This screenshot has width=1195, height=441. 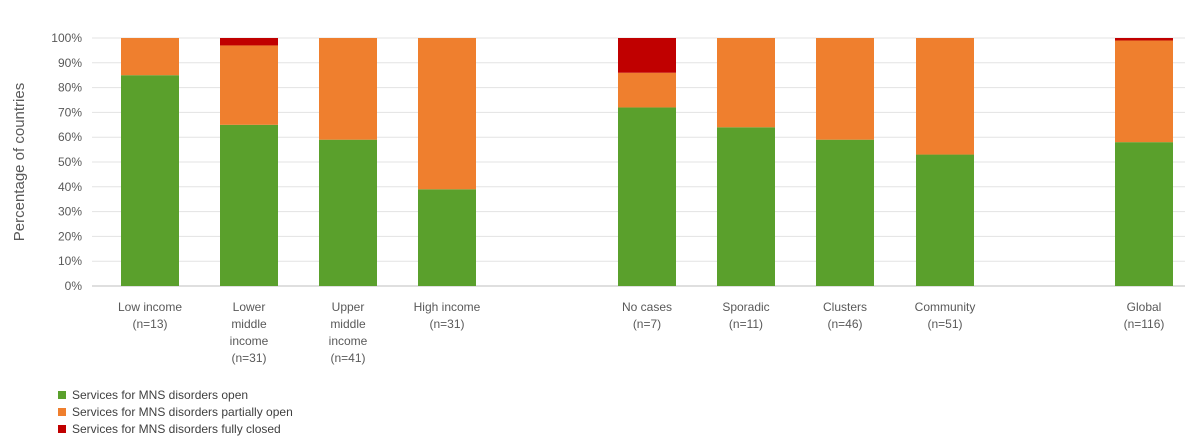 I want to click on y-tick-label: 70%, so click(x=70, y=112).